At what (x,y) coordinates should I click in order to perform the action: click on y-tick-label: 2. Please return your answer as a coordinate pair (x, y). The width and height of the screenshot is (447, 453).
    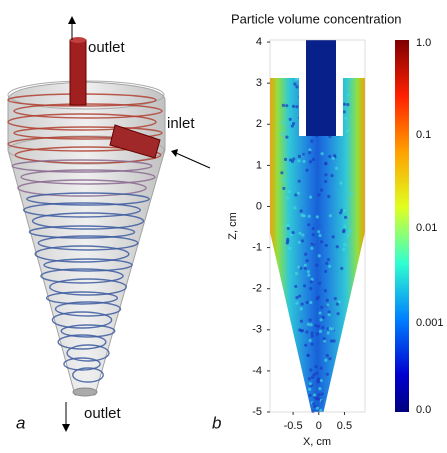
    Looking at the image, I should click on (259, 124).